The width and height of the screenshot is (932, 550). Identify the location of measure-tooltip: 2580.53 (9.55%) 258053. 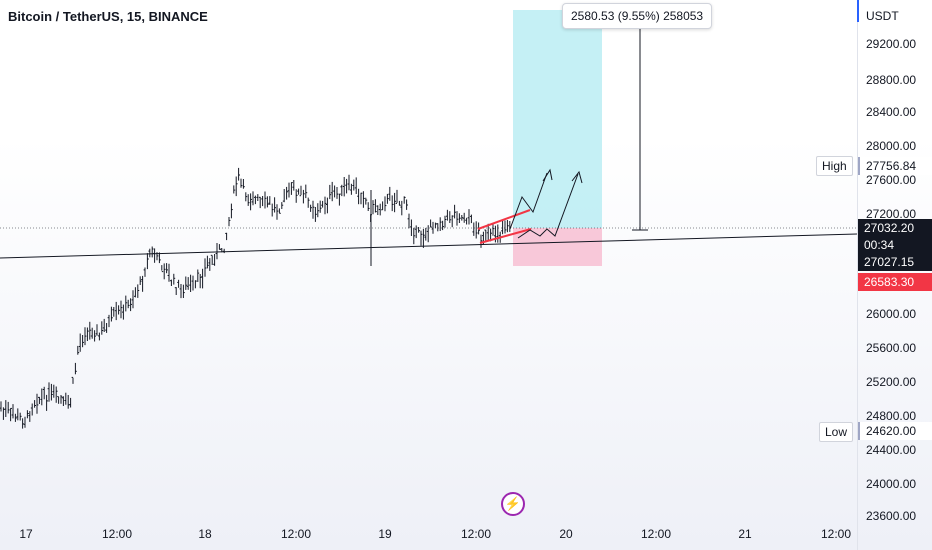
(637, 16).